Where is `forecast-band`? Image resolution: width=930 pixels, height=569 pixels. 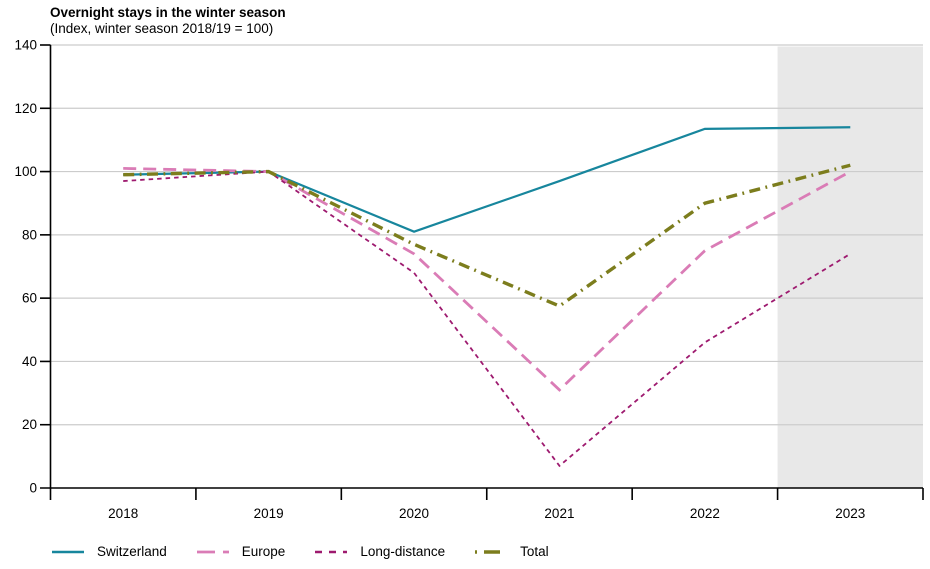
forecast-band is located at coordinates (850, 267).